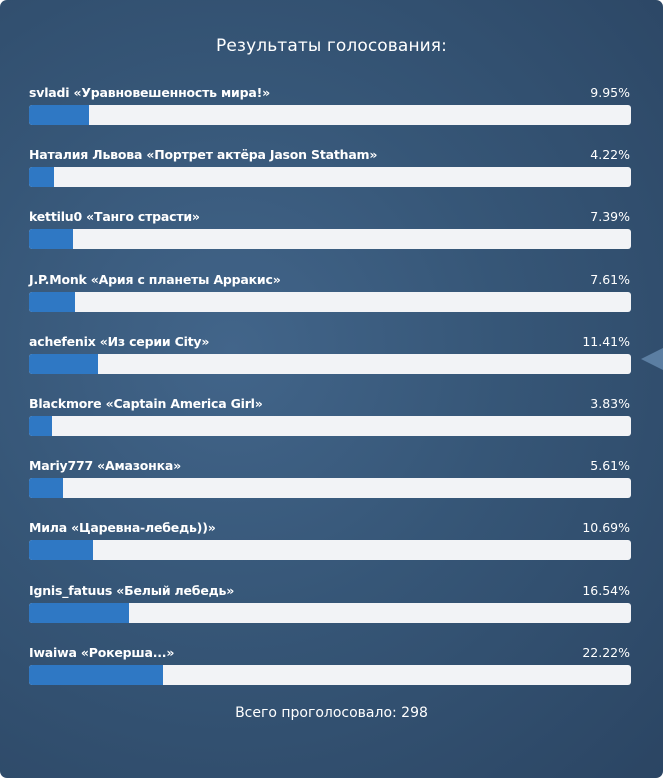 This screenshot has height=778, width=663. What do you see at coordinates (610, 92) in the screenshot?
I see `option-percent: 9.95%` at bounding box center [610, 92].